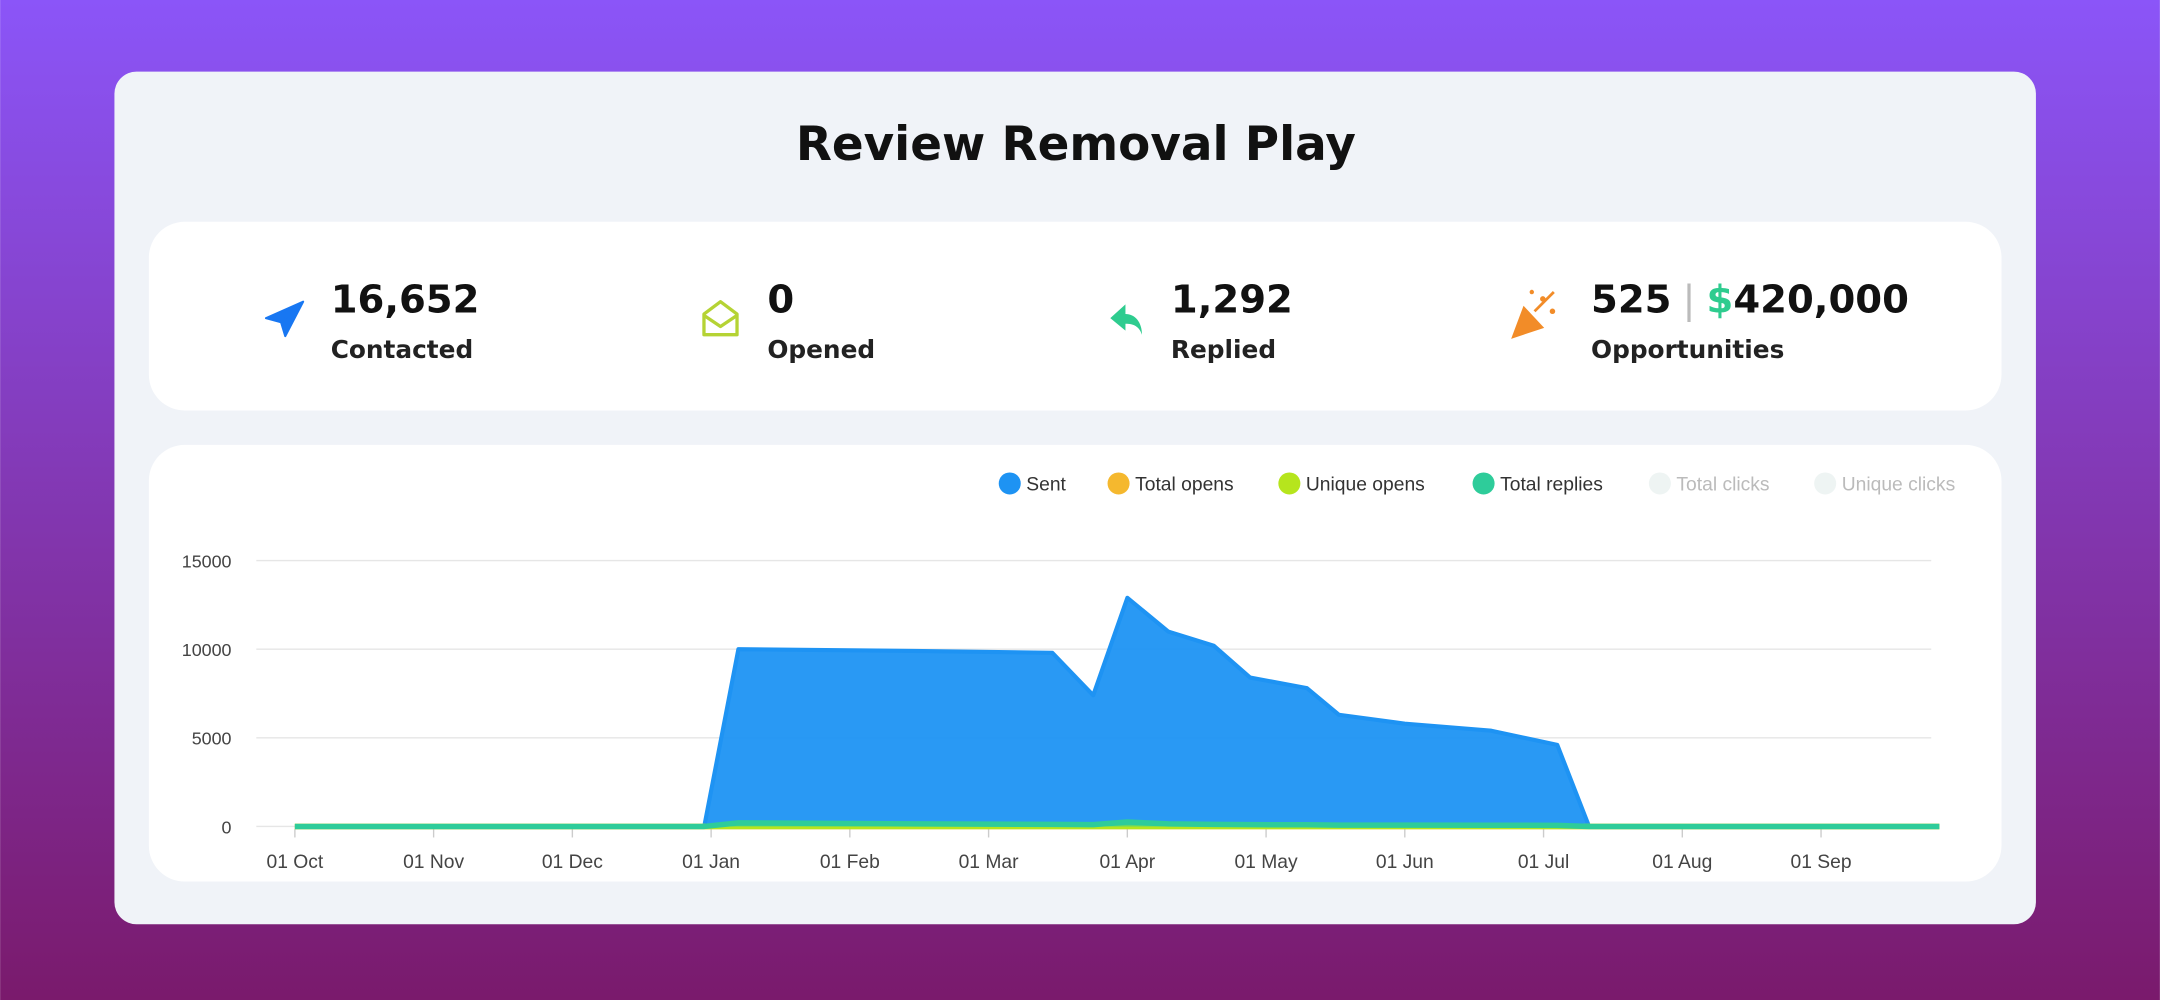  I want to click on stat-label: Contacted, so click(402, 349).